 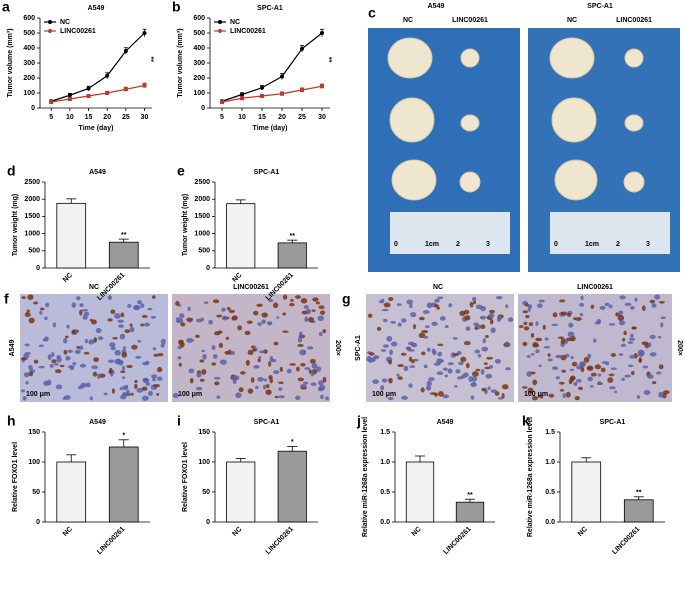 I want to click on x-tick-label: 20, so click(x=107, y=117).